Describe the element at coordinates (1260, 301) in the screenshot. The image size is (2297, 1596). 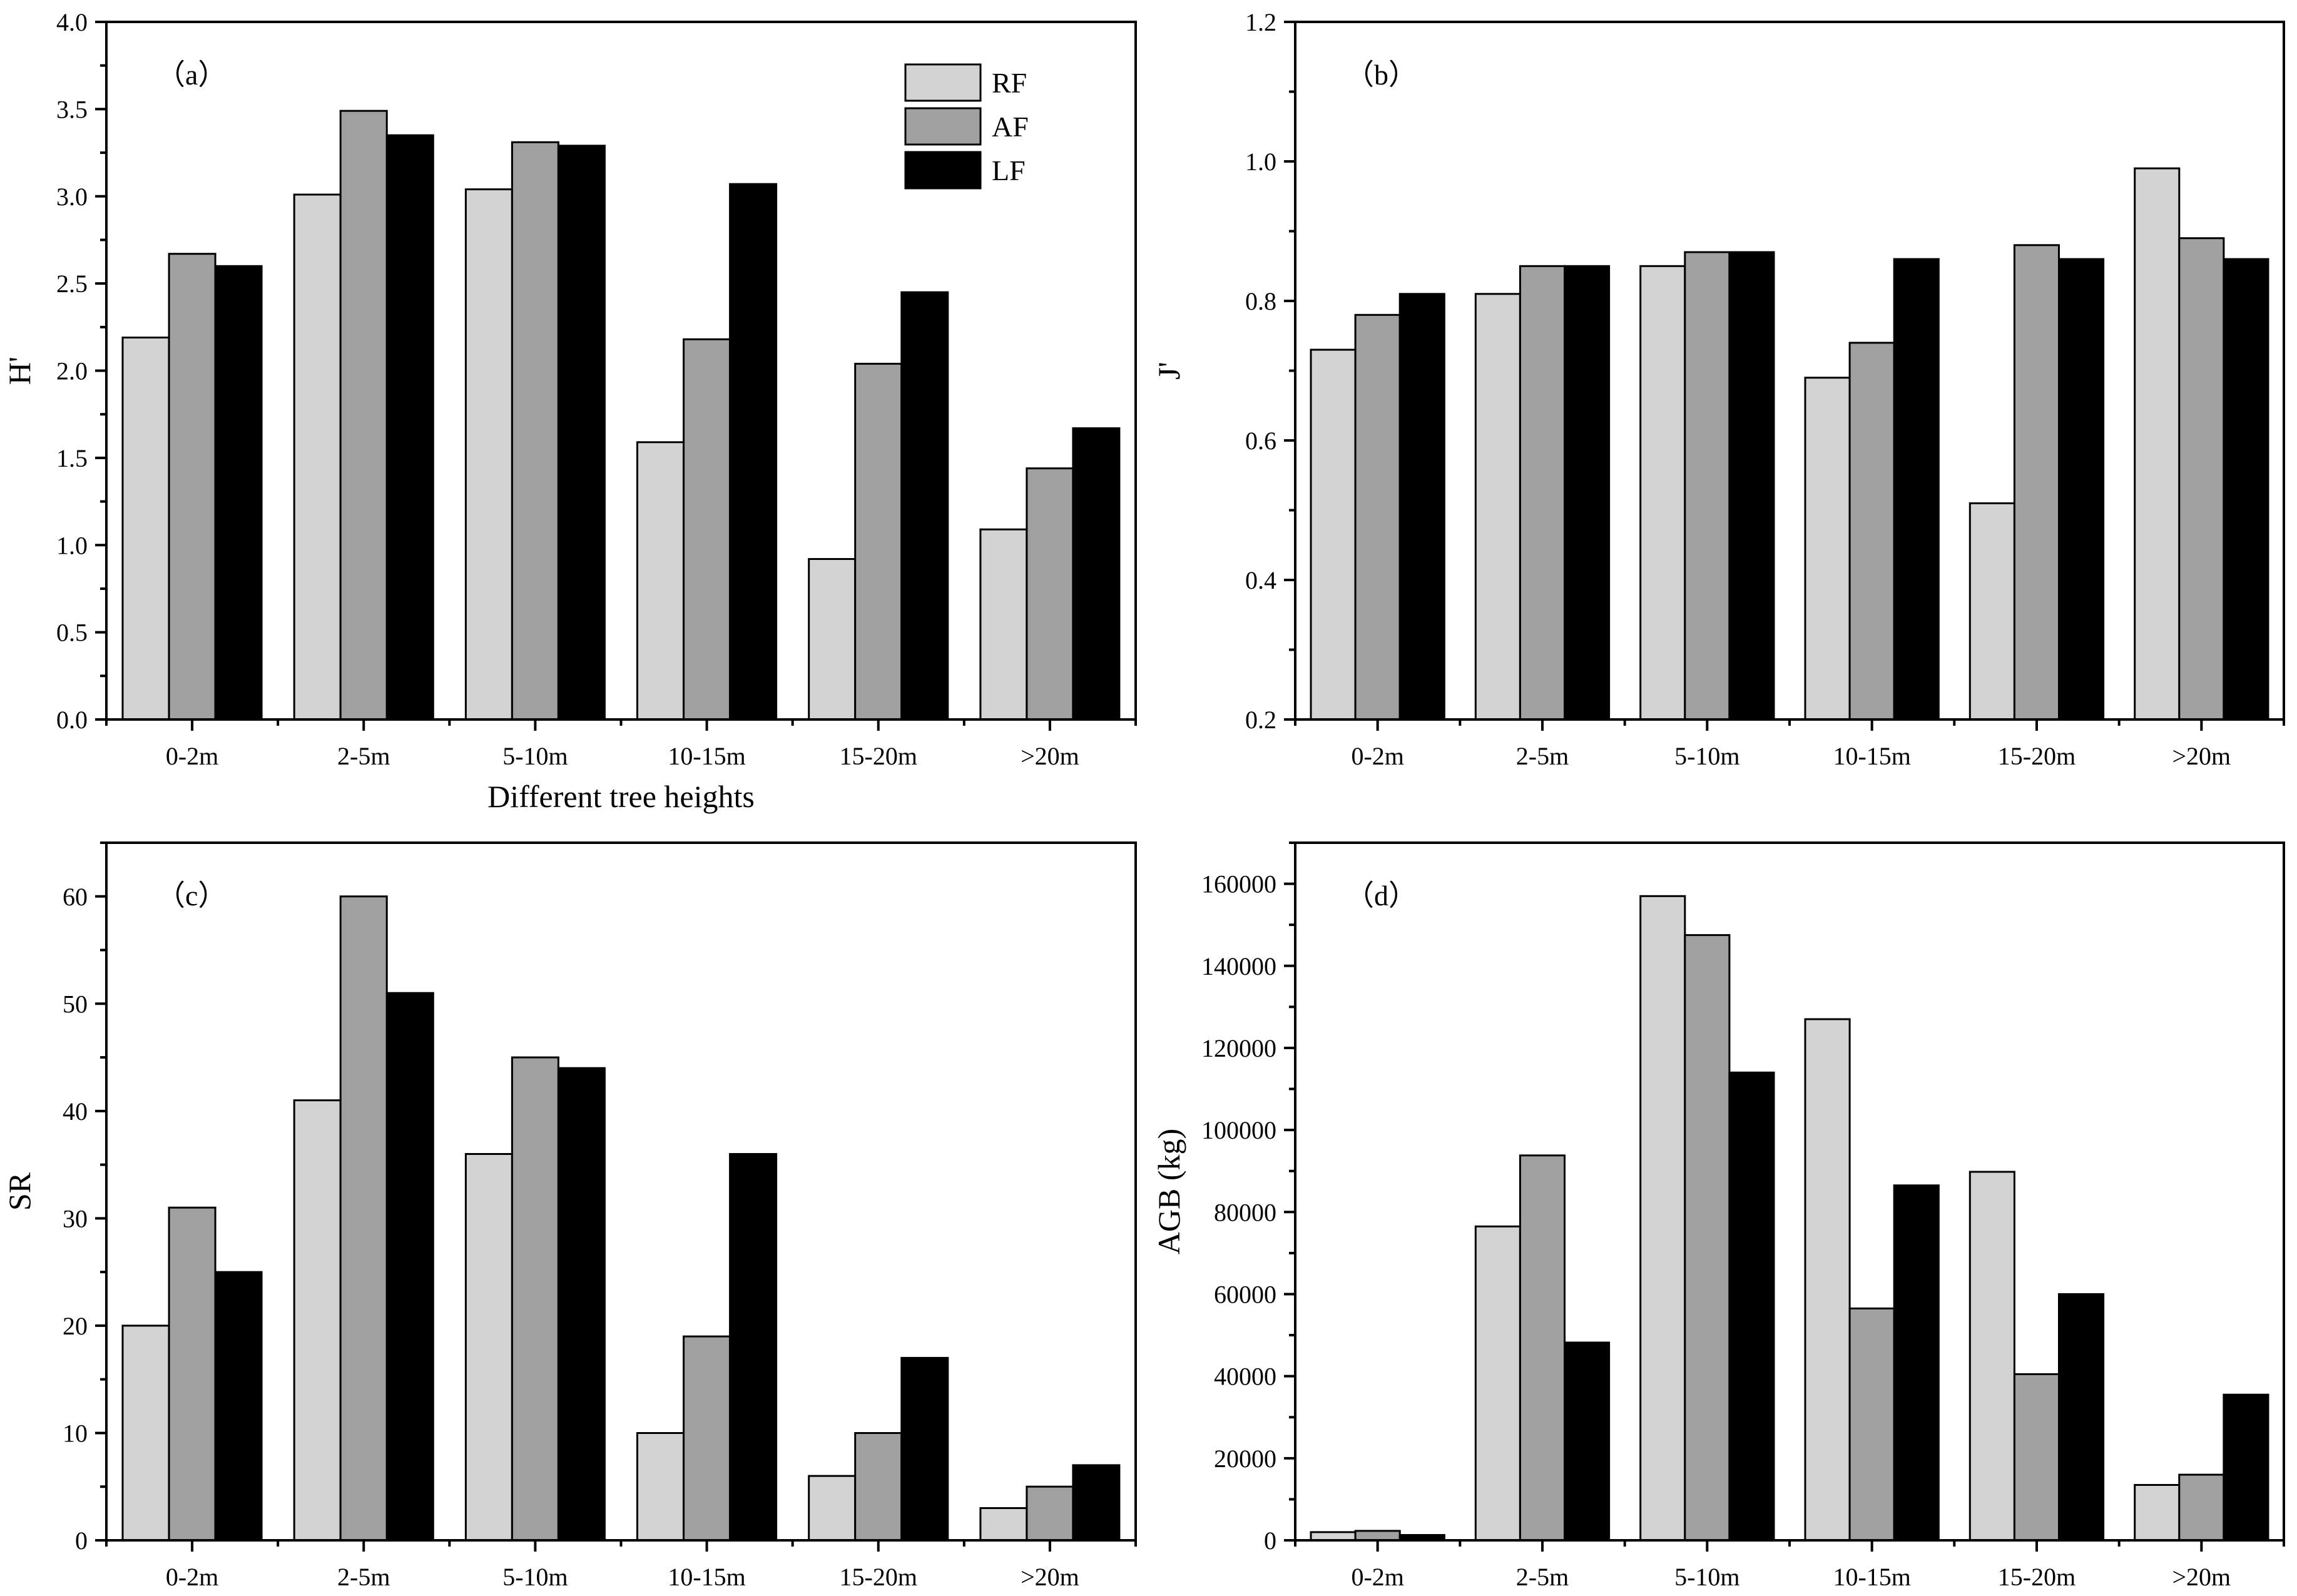
I see `y-tick-label: 0.8` at that location.